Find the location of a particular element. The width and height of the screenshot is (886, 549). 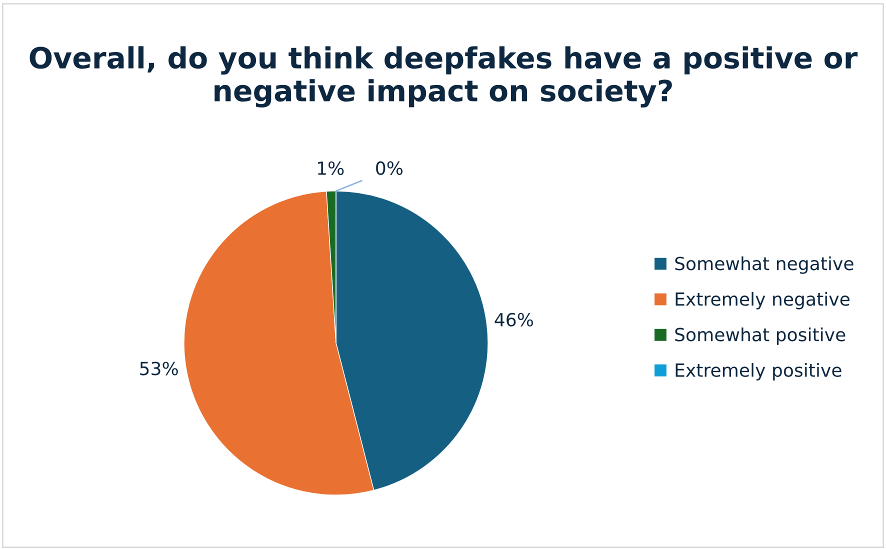

legend-label: Extremely negative is located at coordinates (763, 301).